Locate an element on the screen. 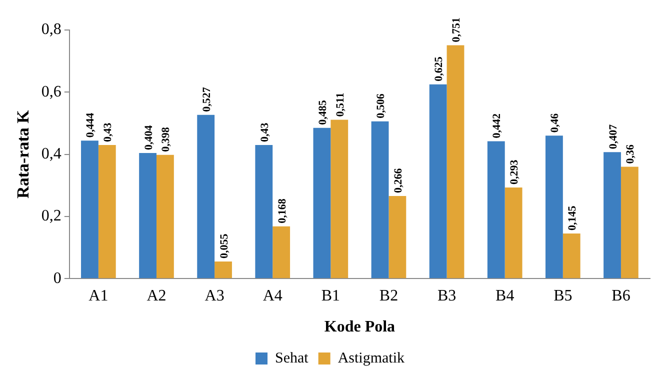  x-tick-label: B2 is located at coordinates (388, 295).